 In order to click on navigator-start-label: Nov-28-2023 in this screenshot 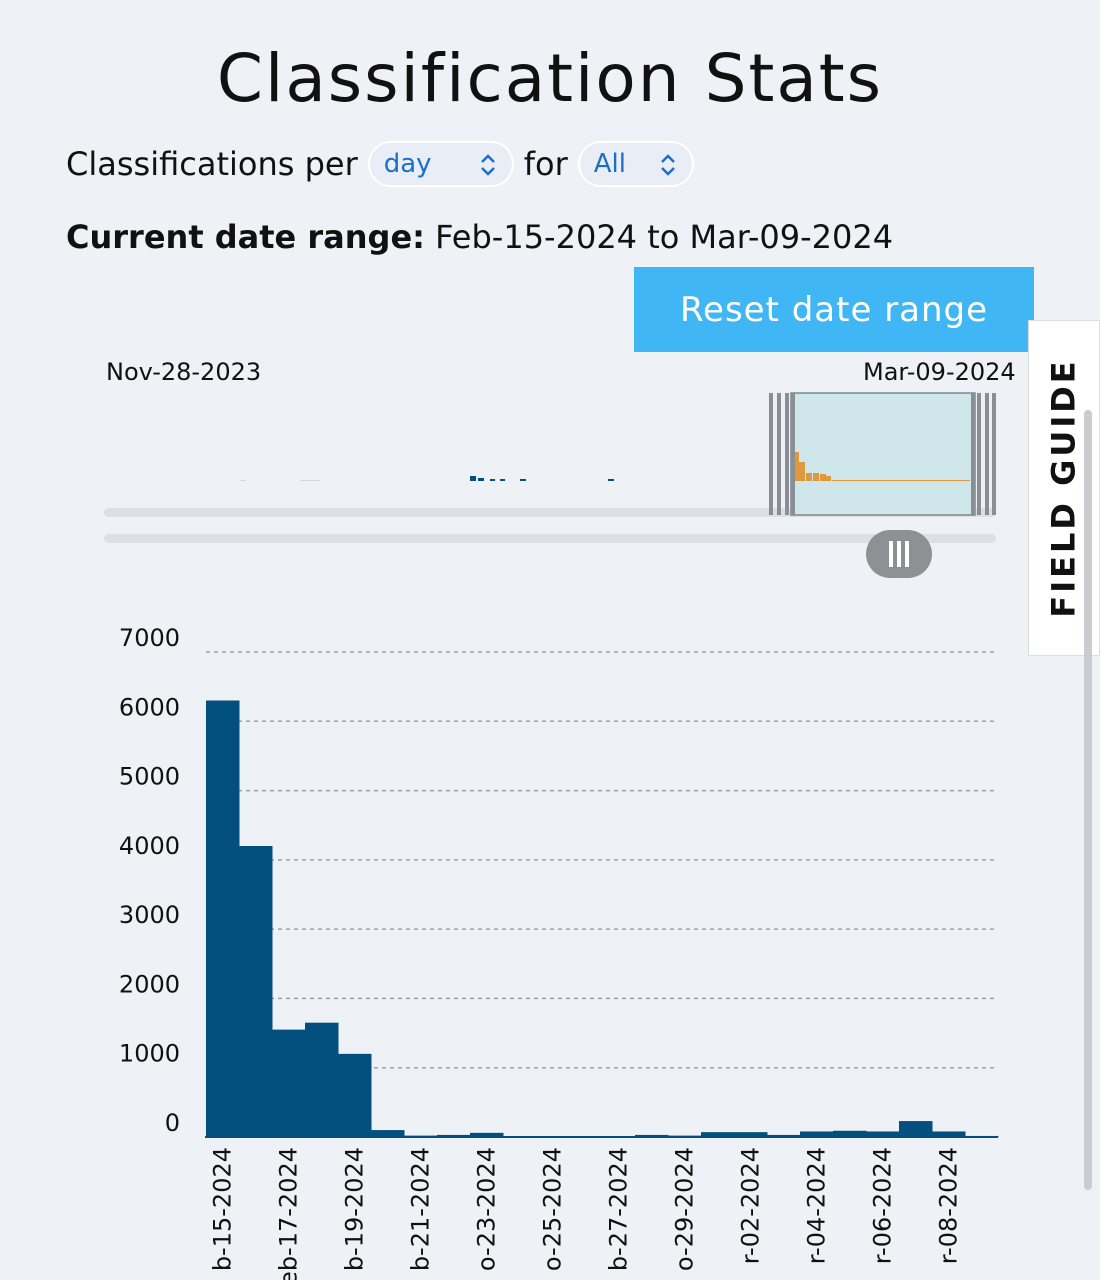, I will do `click(184, 372)`.